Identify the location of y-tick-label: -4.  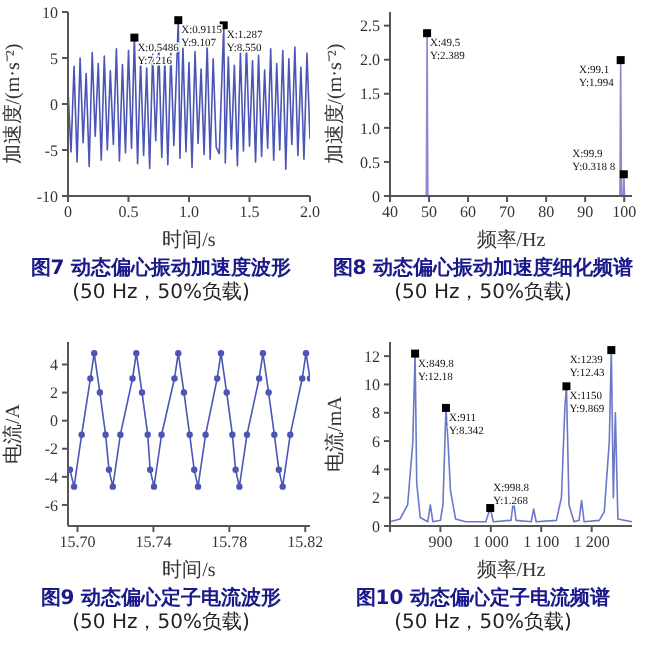
(51, 476).